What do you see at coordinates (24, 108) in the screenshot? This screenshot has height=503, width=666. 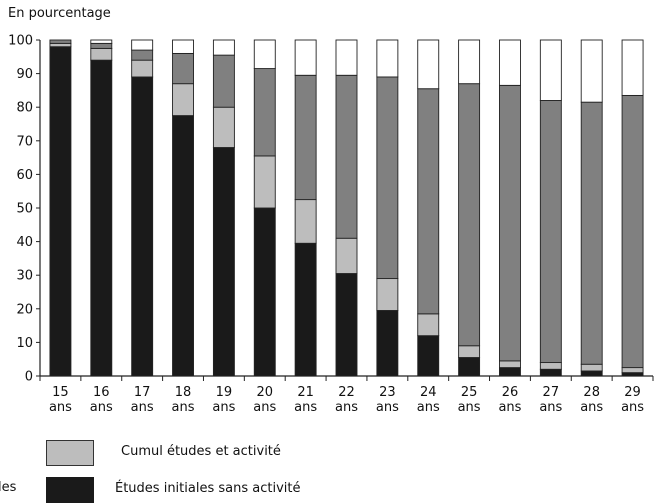 I see `y-tick-label: 80` at bounding box center [24, 108].